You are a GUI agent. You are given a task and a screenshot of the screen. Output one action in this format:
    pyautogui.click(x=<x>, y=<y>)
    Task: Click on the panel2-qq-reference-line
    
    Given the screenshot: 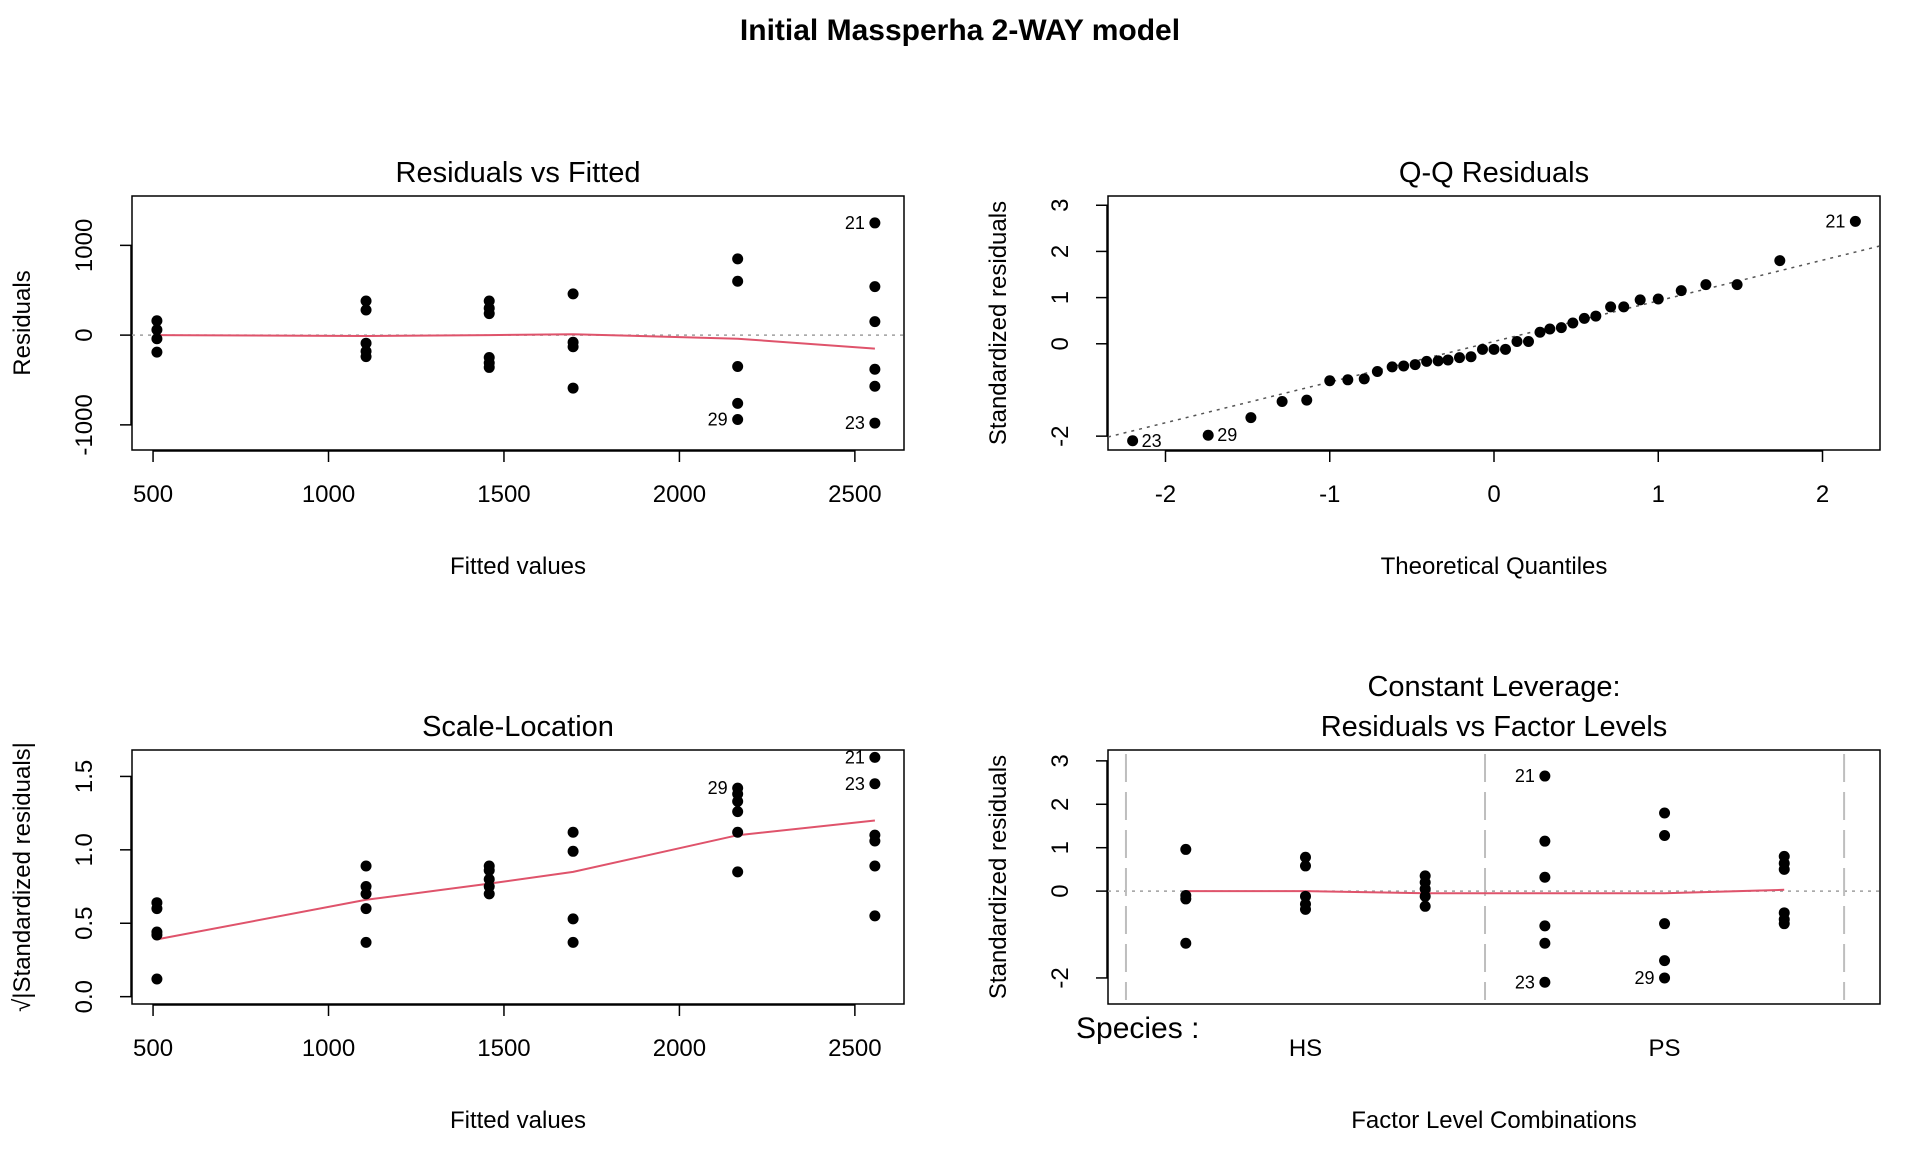 What is the action you would take?
    pyautogui.click(x=1494, y=341)
    